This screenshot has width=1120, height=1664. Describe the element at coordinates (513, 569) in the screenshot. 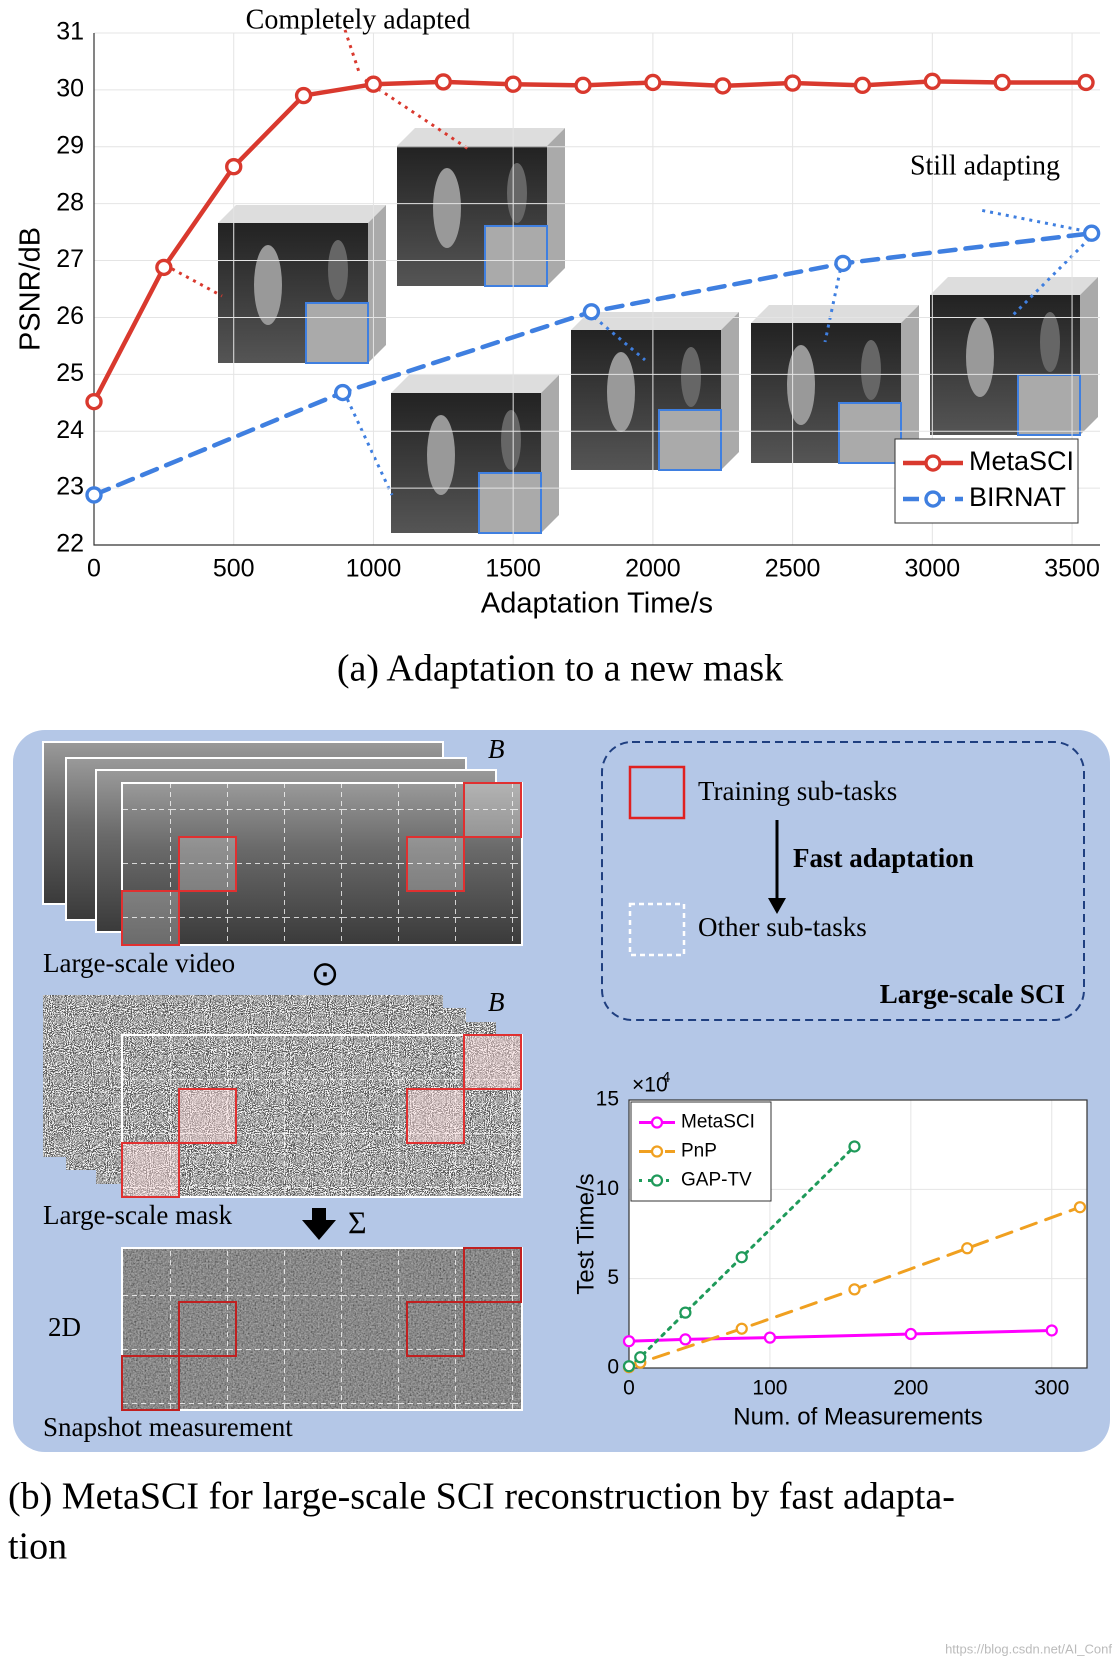

I see `x-tick-label: 1500` at that location.